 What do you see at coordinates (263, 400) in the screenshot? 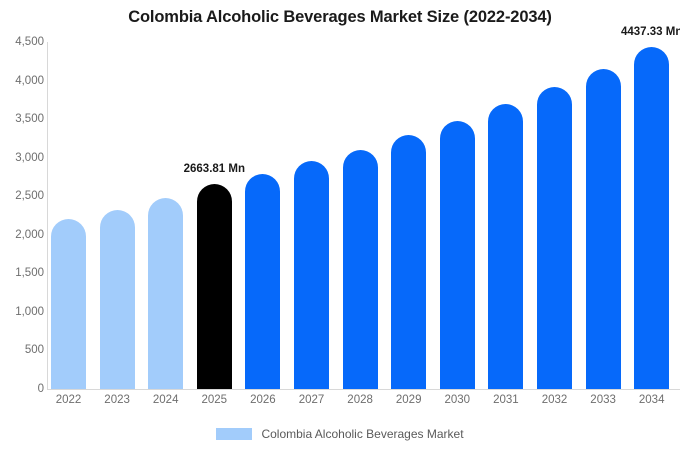
I see `x-axis-tick-label-2026: 2026` at bounding box center [263, 400].